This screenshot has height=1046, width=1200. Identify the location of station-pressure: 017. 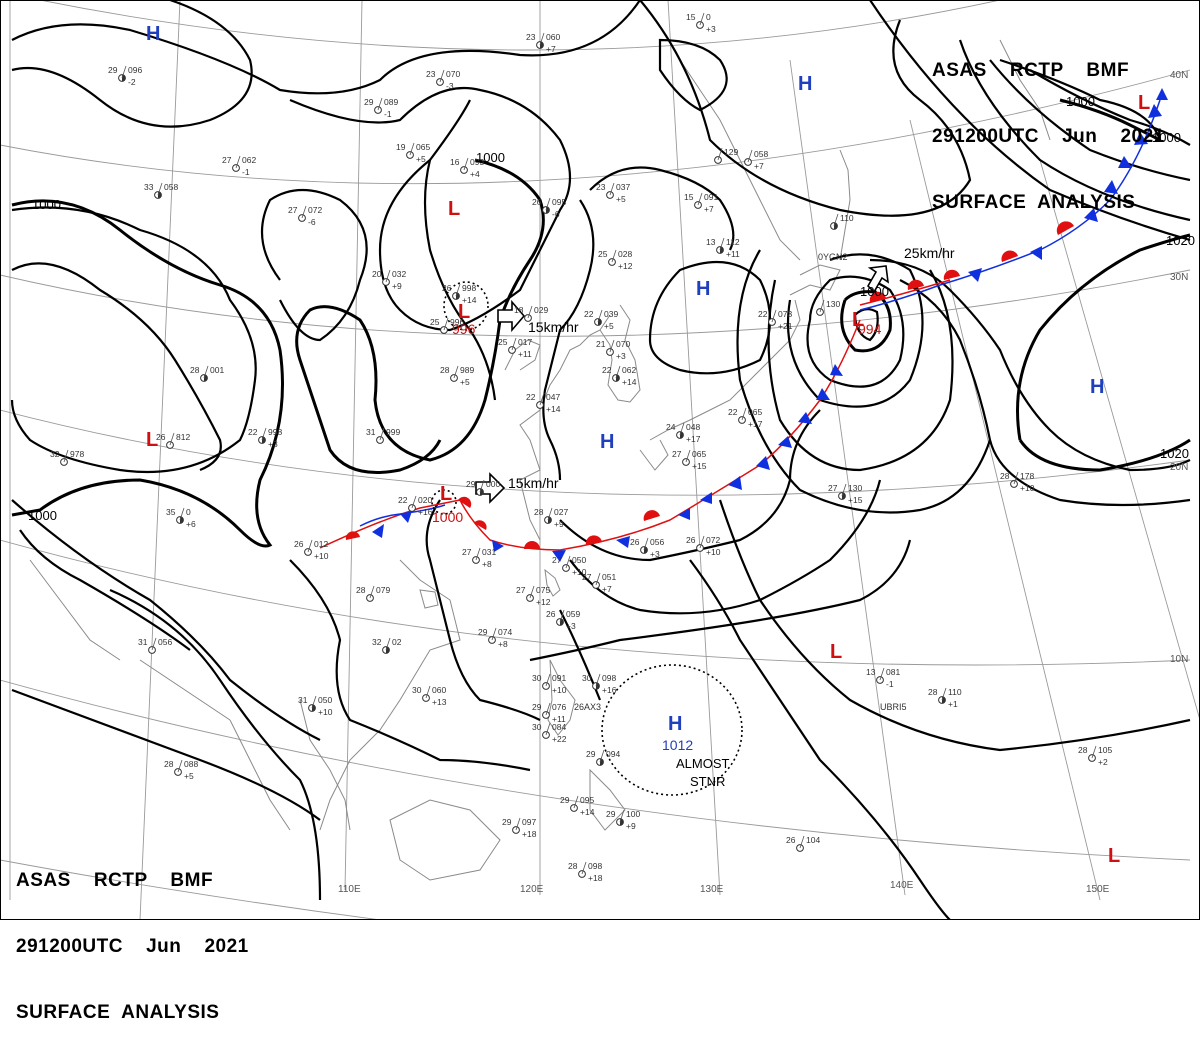
(525, 342).